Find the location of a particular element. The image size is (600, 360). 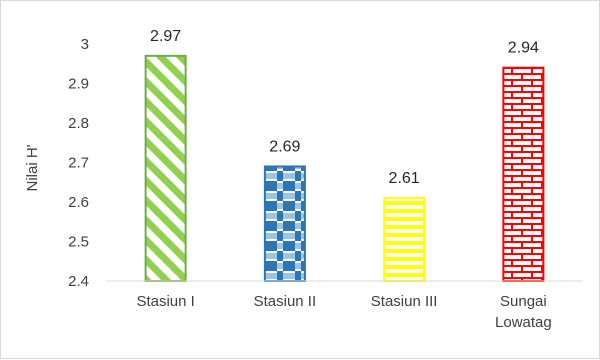

y-tick-label: 2.4 is located at coordinates (78, 281).